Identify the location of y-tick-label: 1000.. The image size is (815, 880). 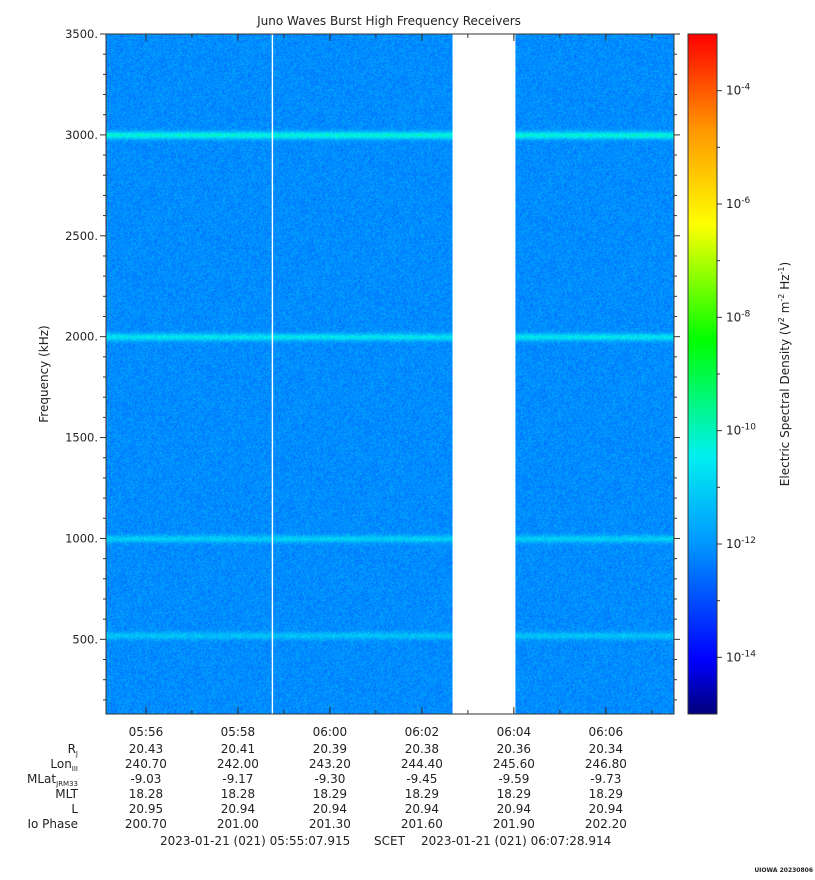
(81, 538).